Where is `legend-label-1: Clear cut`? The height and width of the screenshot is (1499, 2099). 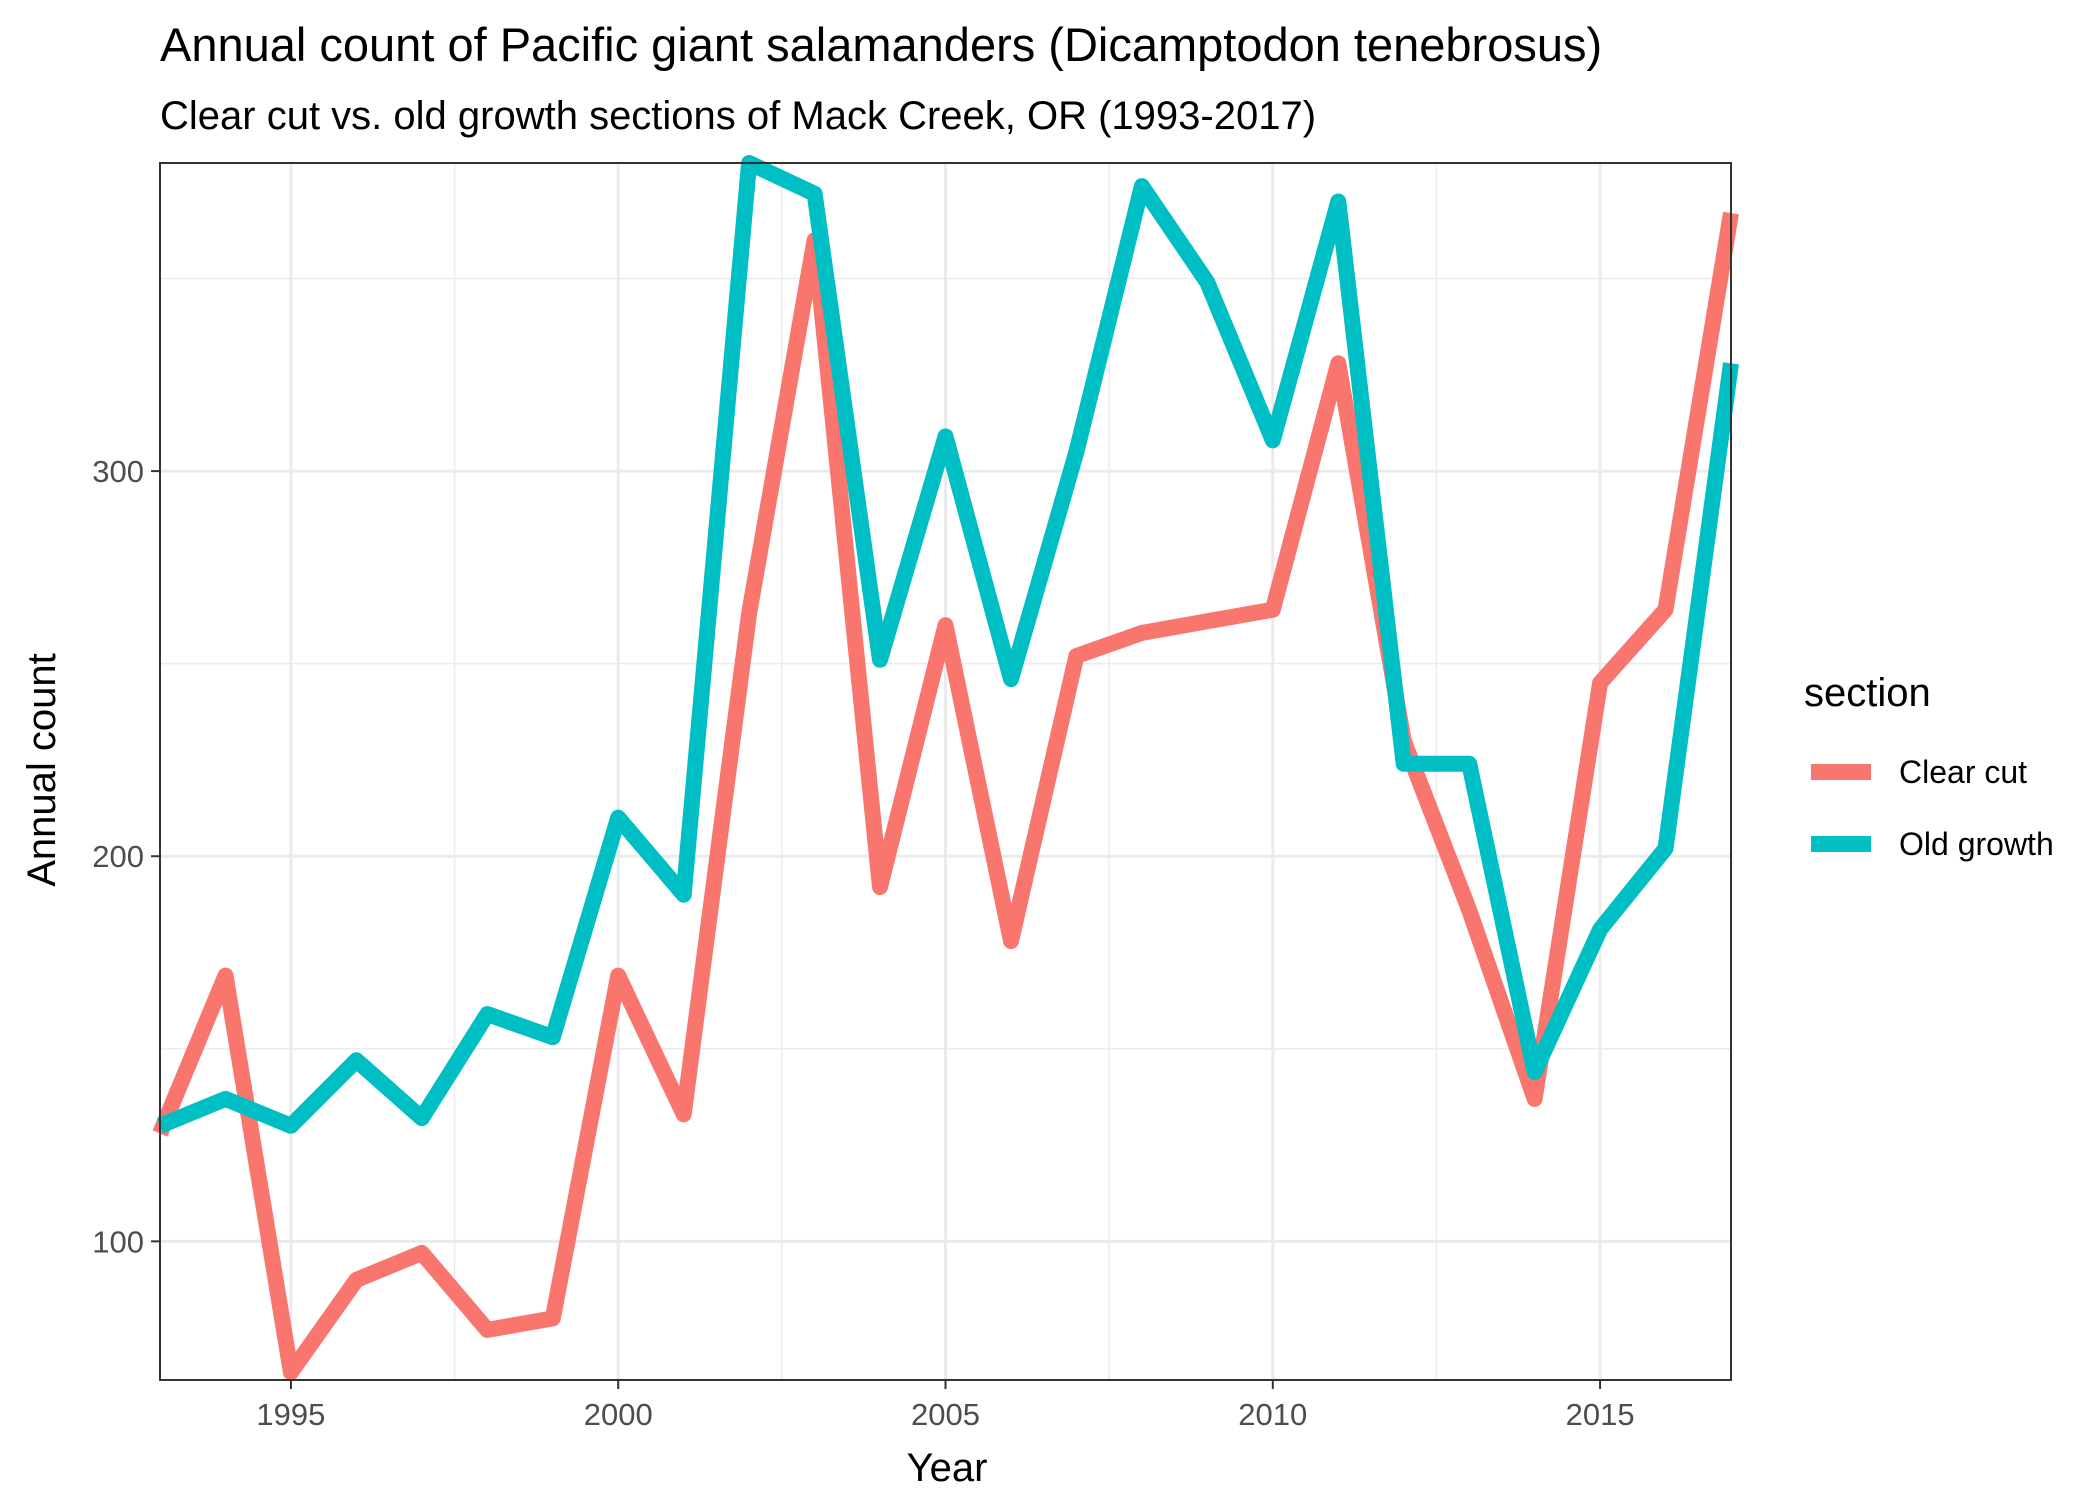
legend-label-1: Clear cut is located at coordinates (1963, 772).